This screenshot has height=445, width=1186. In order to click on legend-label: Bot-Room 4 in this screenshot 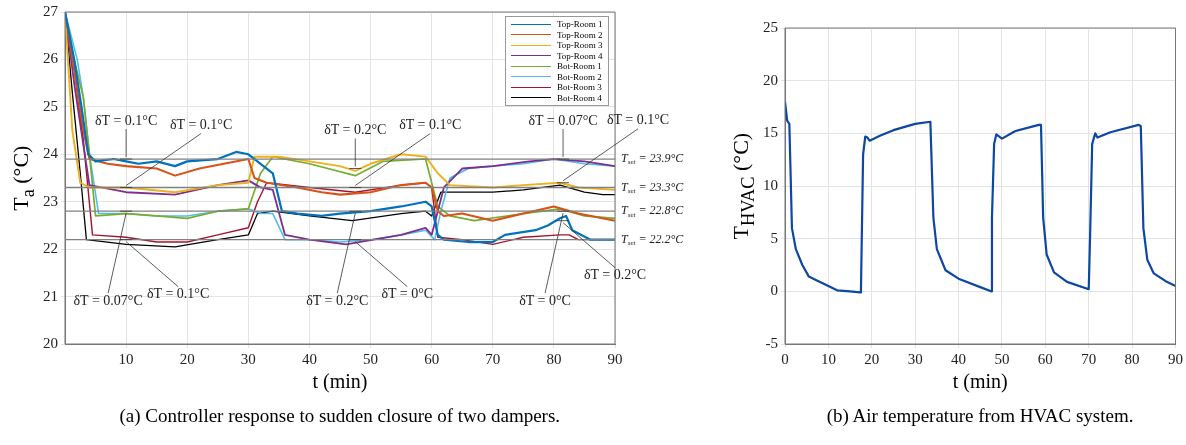, I will do `click(579, 97)`.